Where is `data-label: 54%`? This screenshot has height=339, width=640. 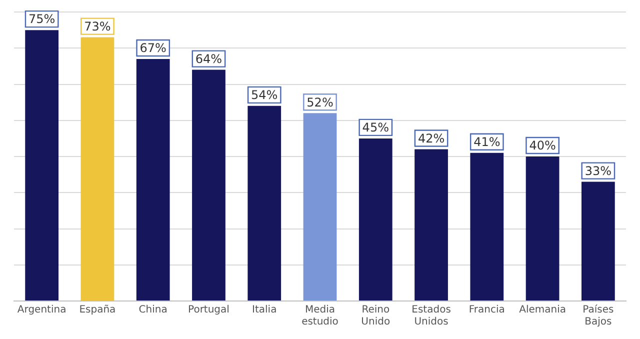 data-label: 54% is located at coordinates (264, 95).